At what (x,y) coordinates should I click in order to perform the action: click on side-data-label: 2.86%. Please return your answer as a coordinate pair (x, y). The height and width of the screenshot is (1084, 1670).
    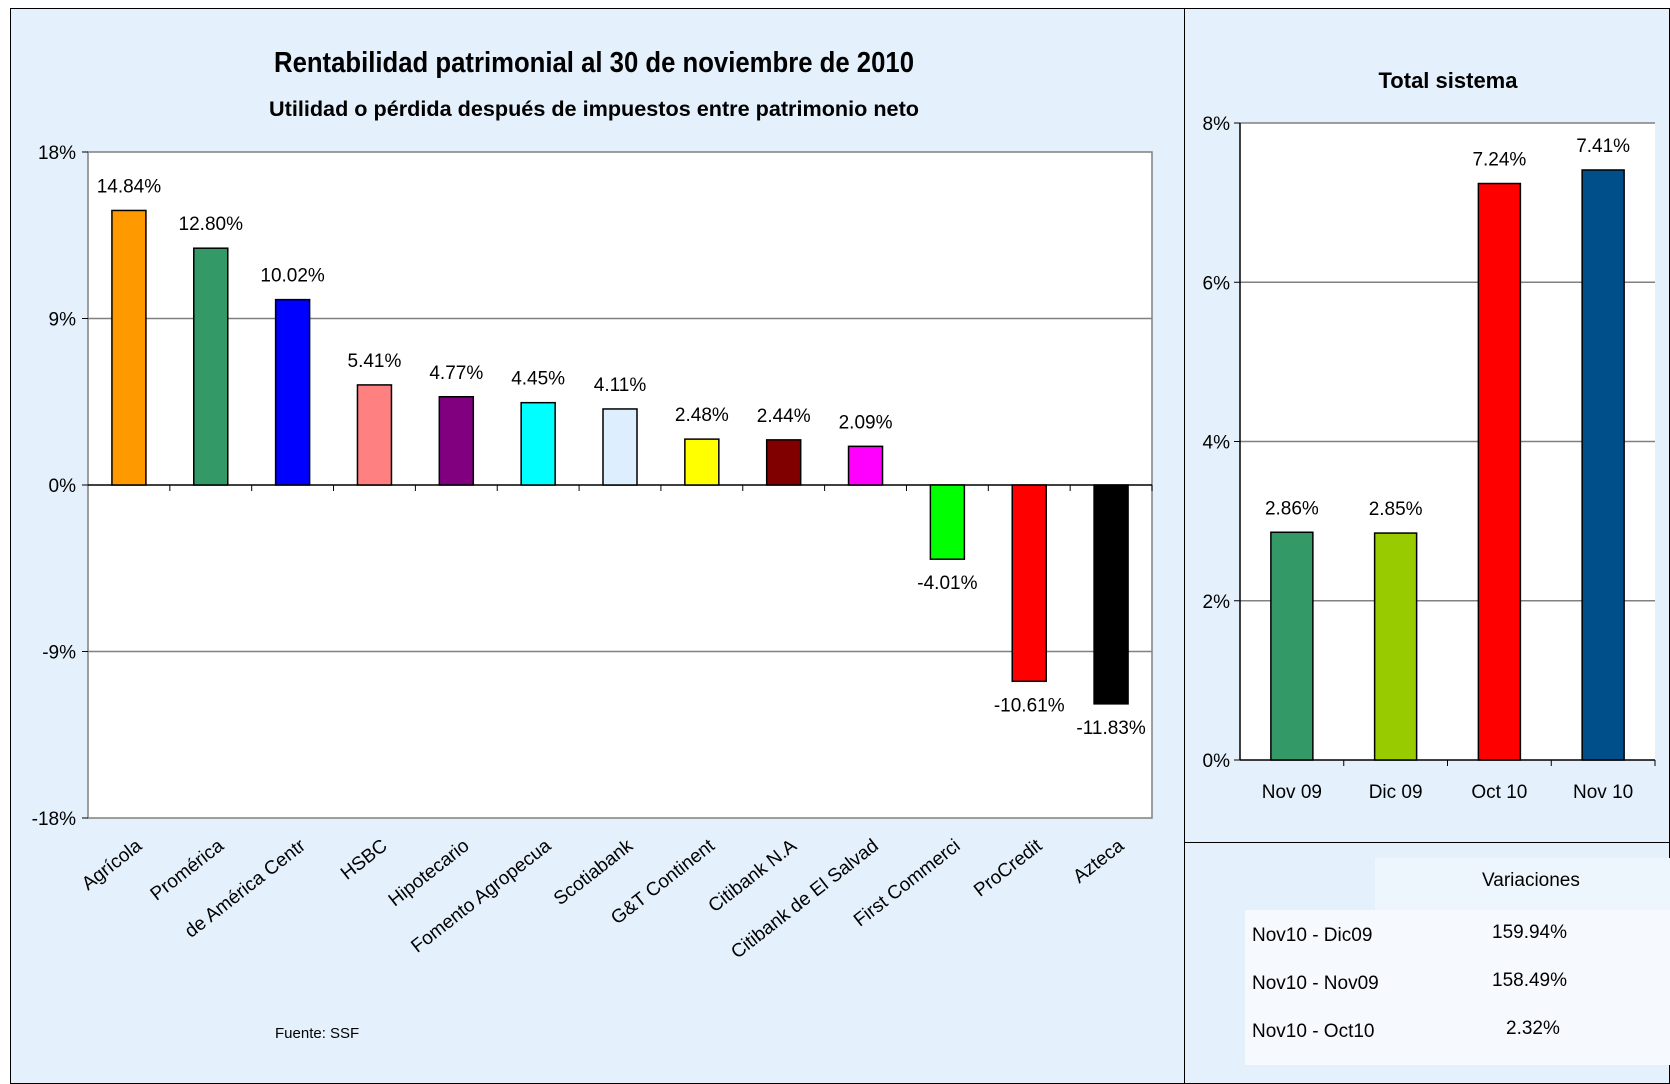
    Looking at the image, I should click on (1292, 508).